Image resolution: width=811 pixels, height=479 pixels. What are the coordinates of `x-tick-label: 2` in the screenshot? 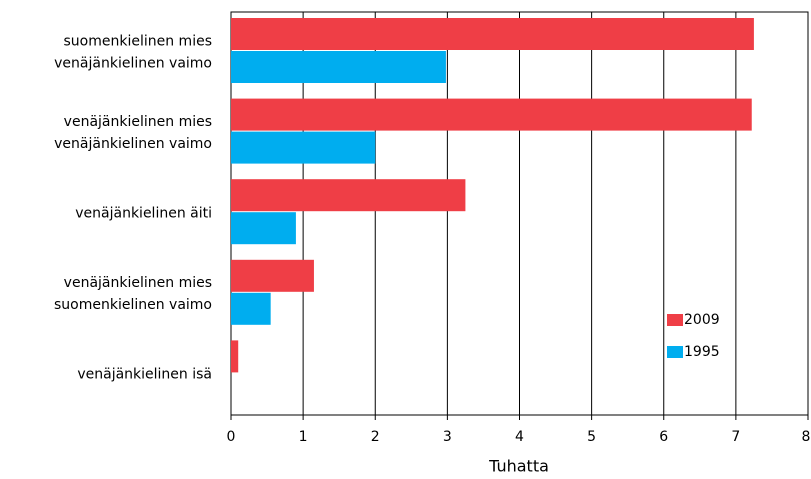 It's located at (375, 437).